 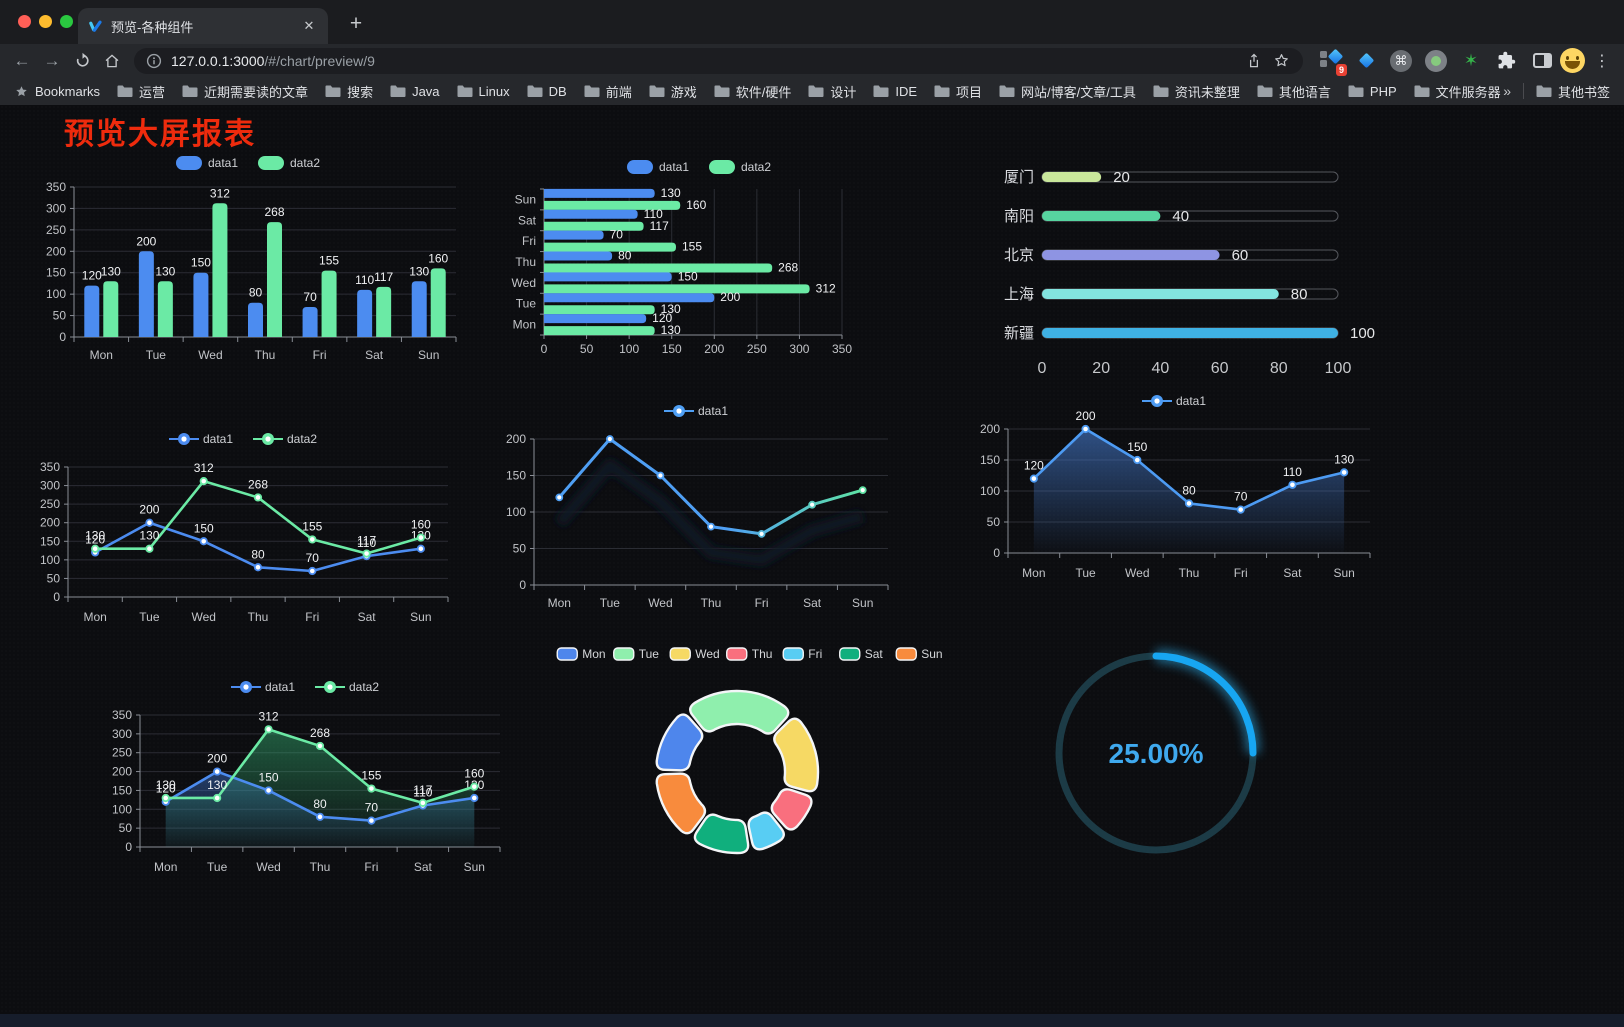 I want to click on site-info-icon, so click(x=154, y=61).